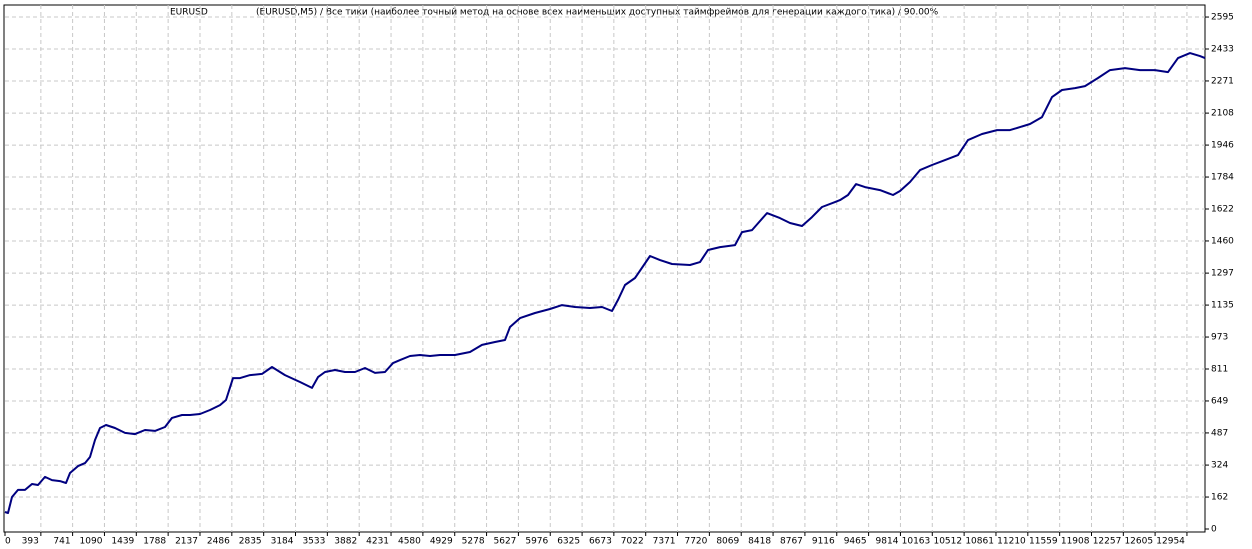 Image resolution: width=1252 pixels, height=549 pixels. Describe the element at coordinates (947, 542) in the screenshot. I see `x-tick-label: 10512` at that location.